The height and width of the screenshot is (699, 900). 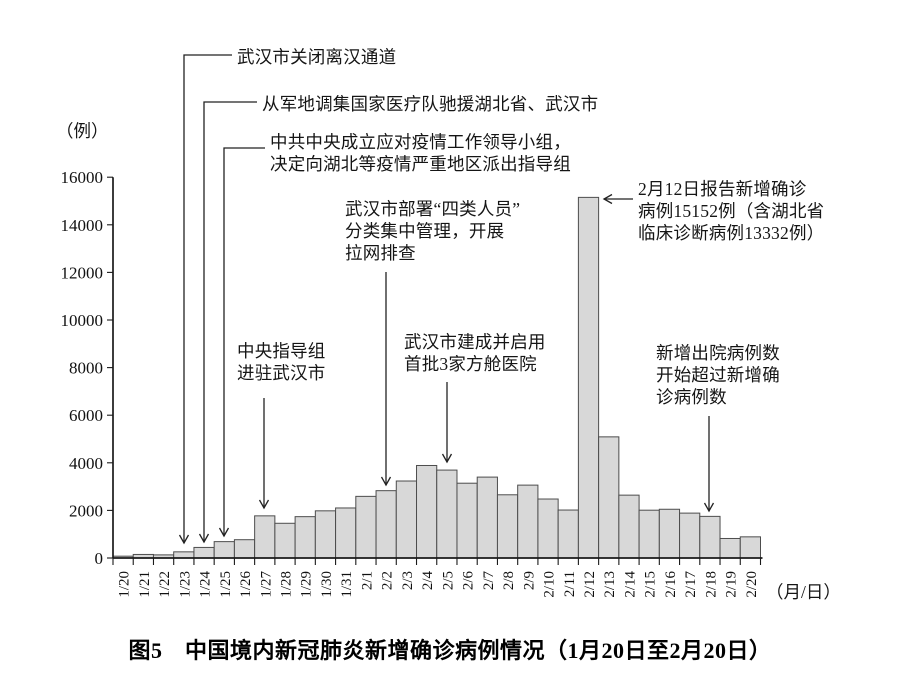 I want to click on y-tick-label: 12000, so click(x=82, y=272).